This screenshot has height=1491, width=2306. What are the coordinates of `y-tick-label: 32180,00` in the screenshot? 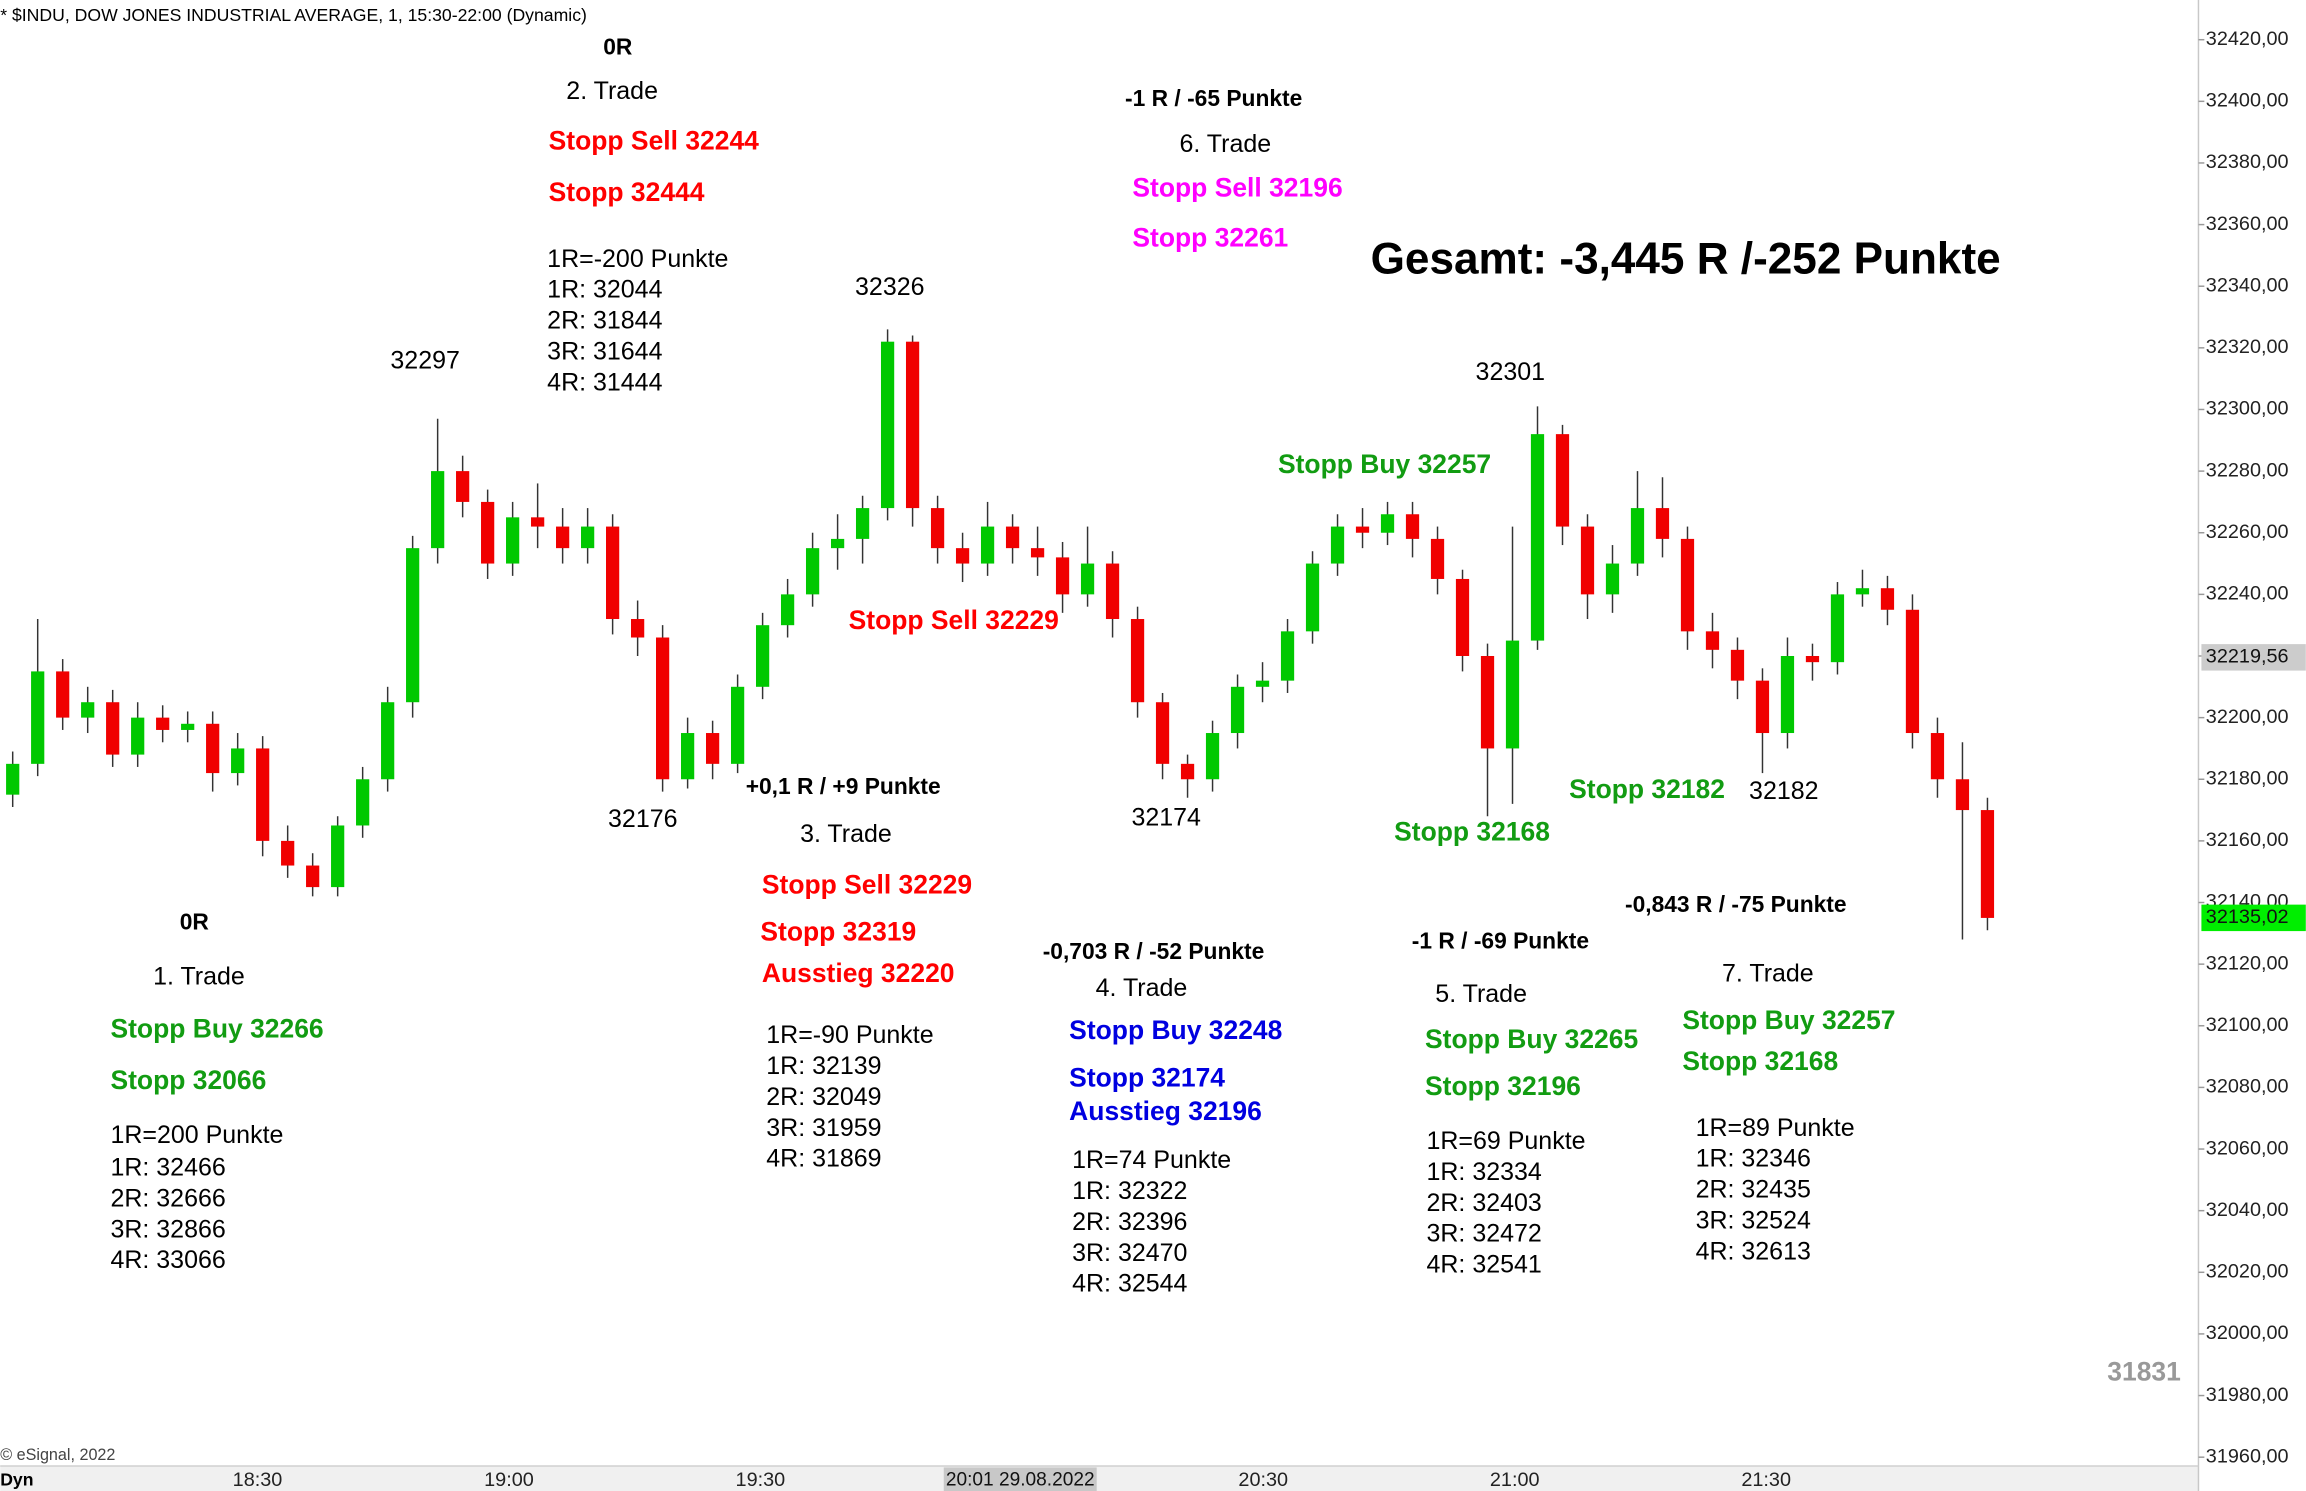 It's located at (2247, 779).